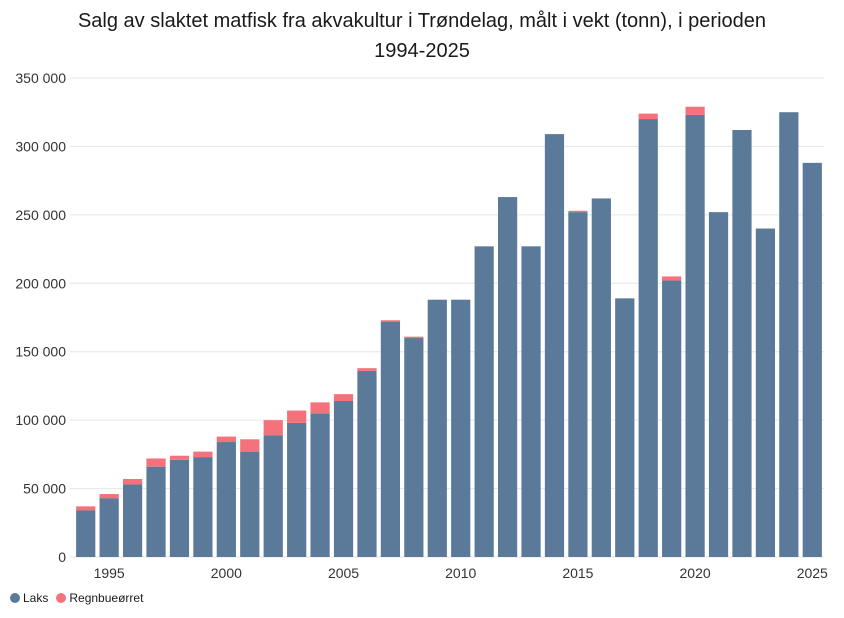 Image resolution: width=844 pixels, height=618 pixels. What do you see at coordinates (437, 428) in the screenshot?
I see `bar-laks-2009` at bounding box center [437, 428].